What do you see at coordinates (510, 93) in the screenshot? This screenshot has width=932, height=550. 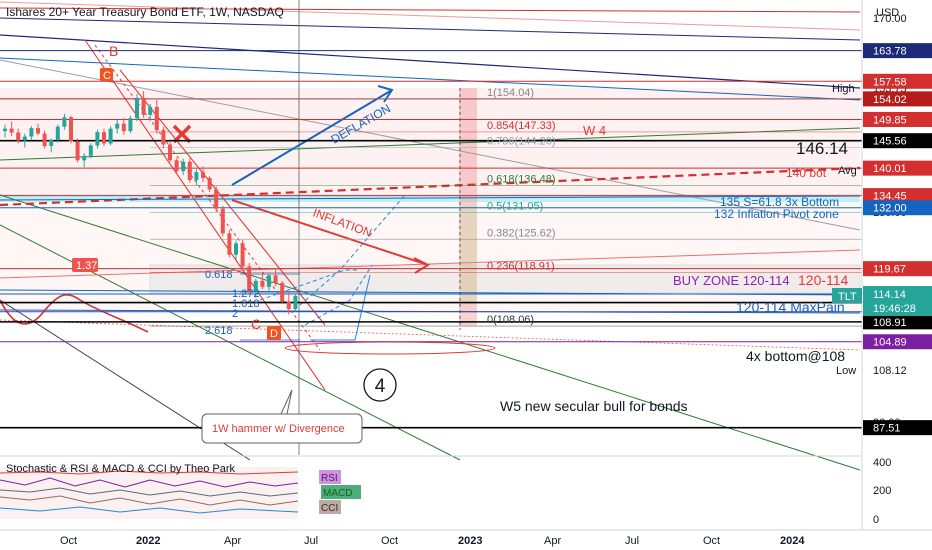 I see `fib-level-label: 1(154.04)` at bounding box center [510, 93].